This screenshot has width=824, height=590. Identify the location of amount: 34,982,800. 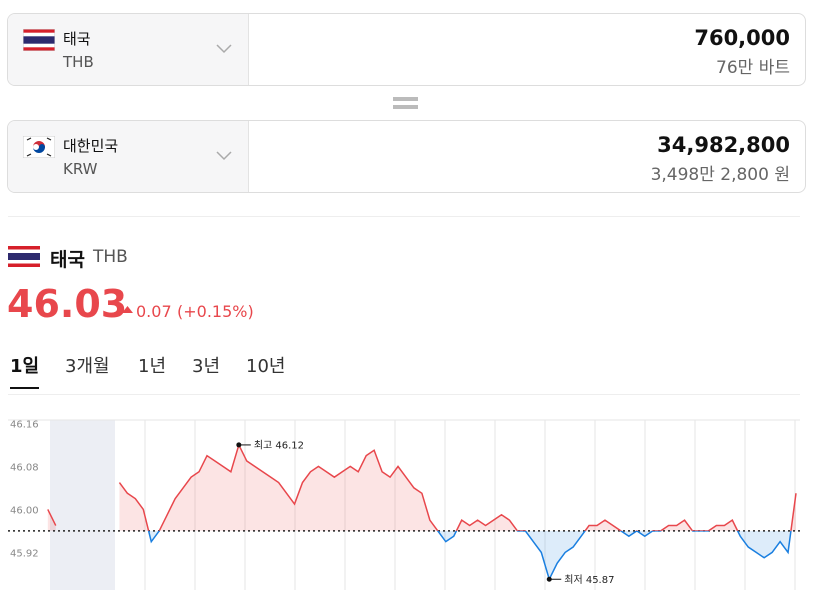
(723, 145).